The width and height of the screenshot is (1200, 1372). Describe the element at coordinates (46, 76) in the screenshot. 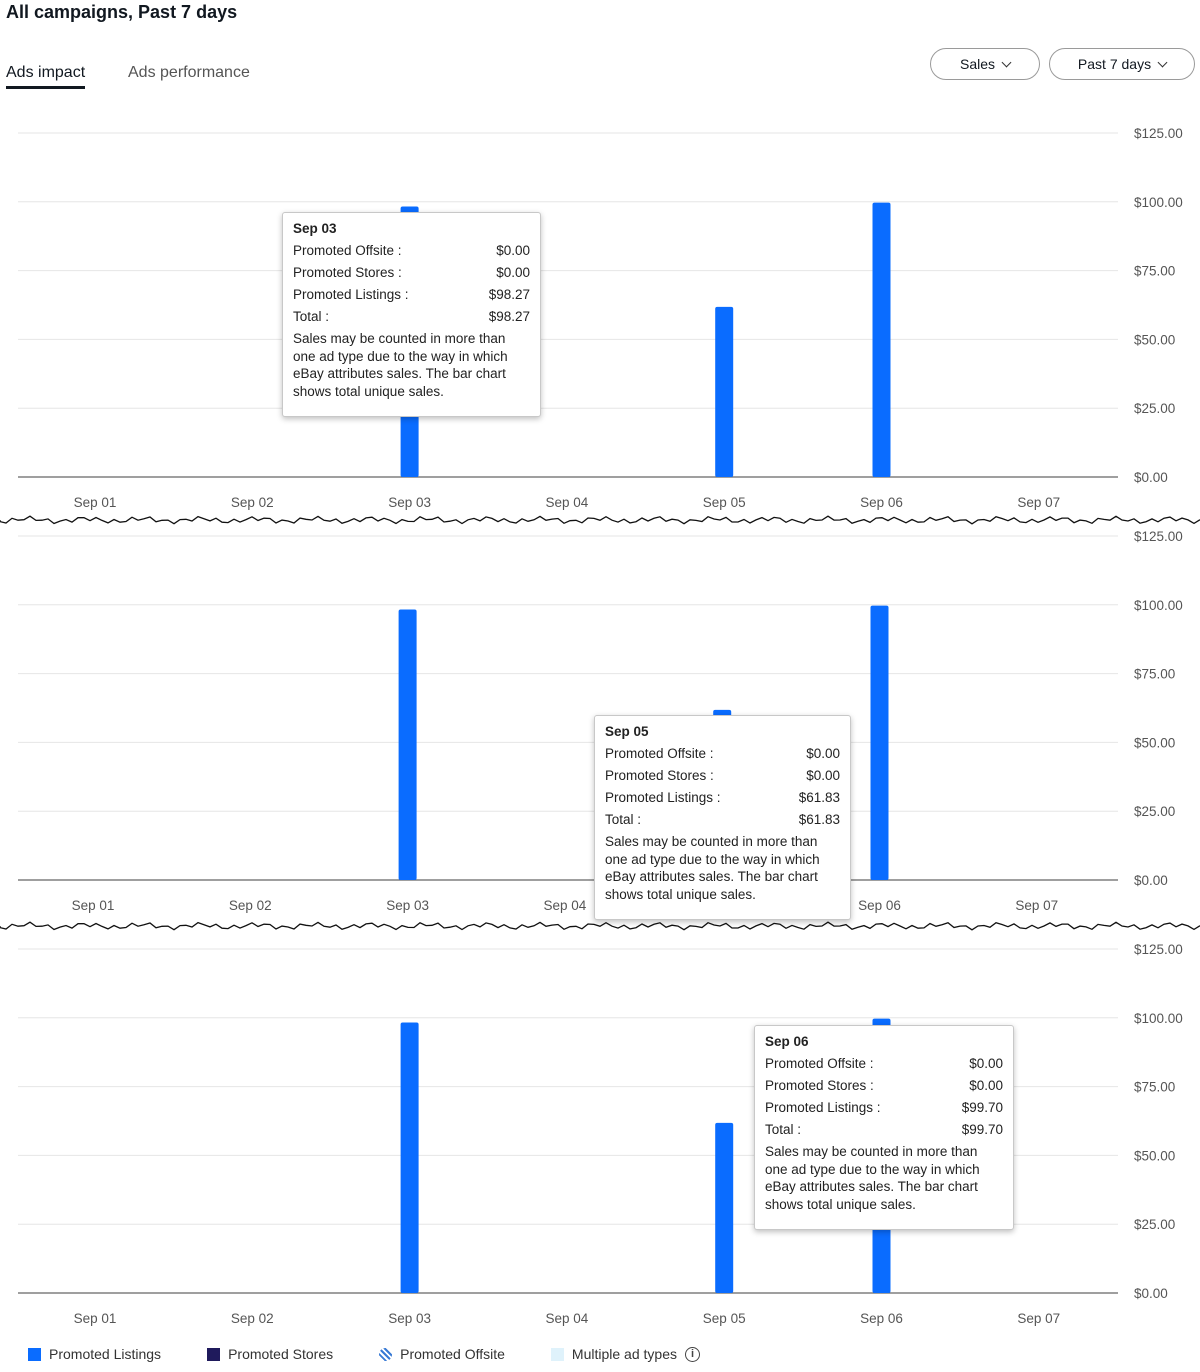

I see `tab-ads-impact: Ads impact` at that location.